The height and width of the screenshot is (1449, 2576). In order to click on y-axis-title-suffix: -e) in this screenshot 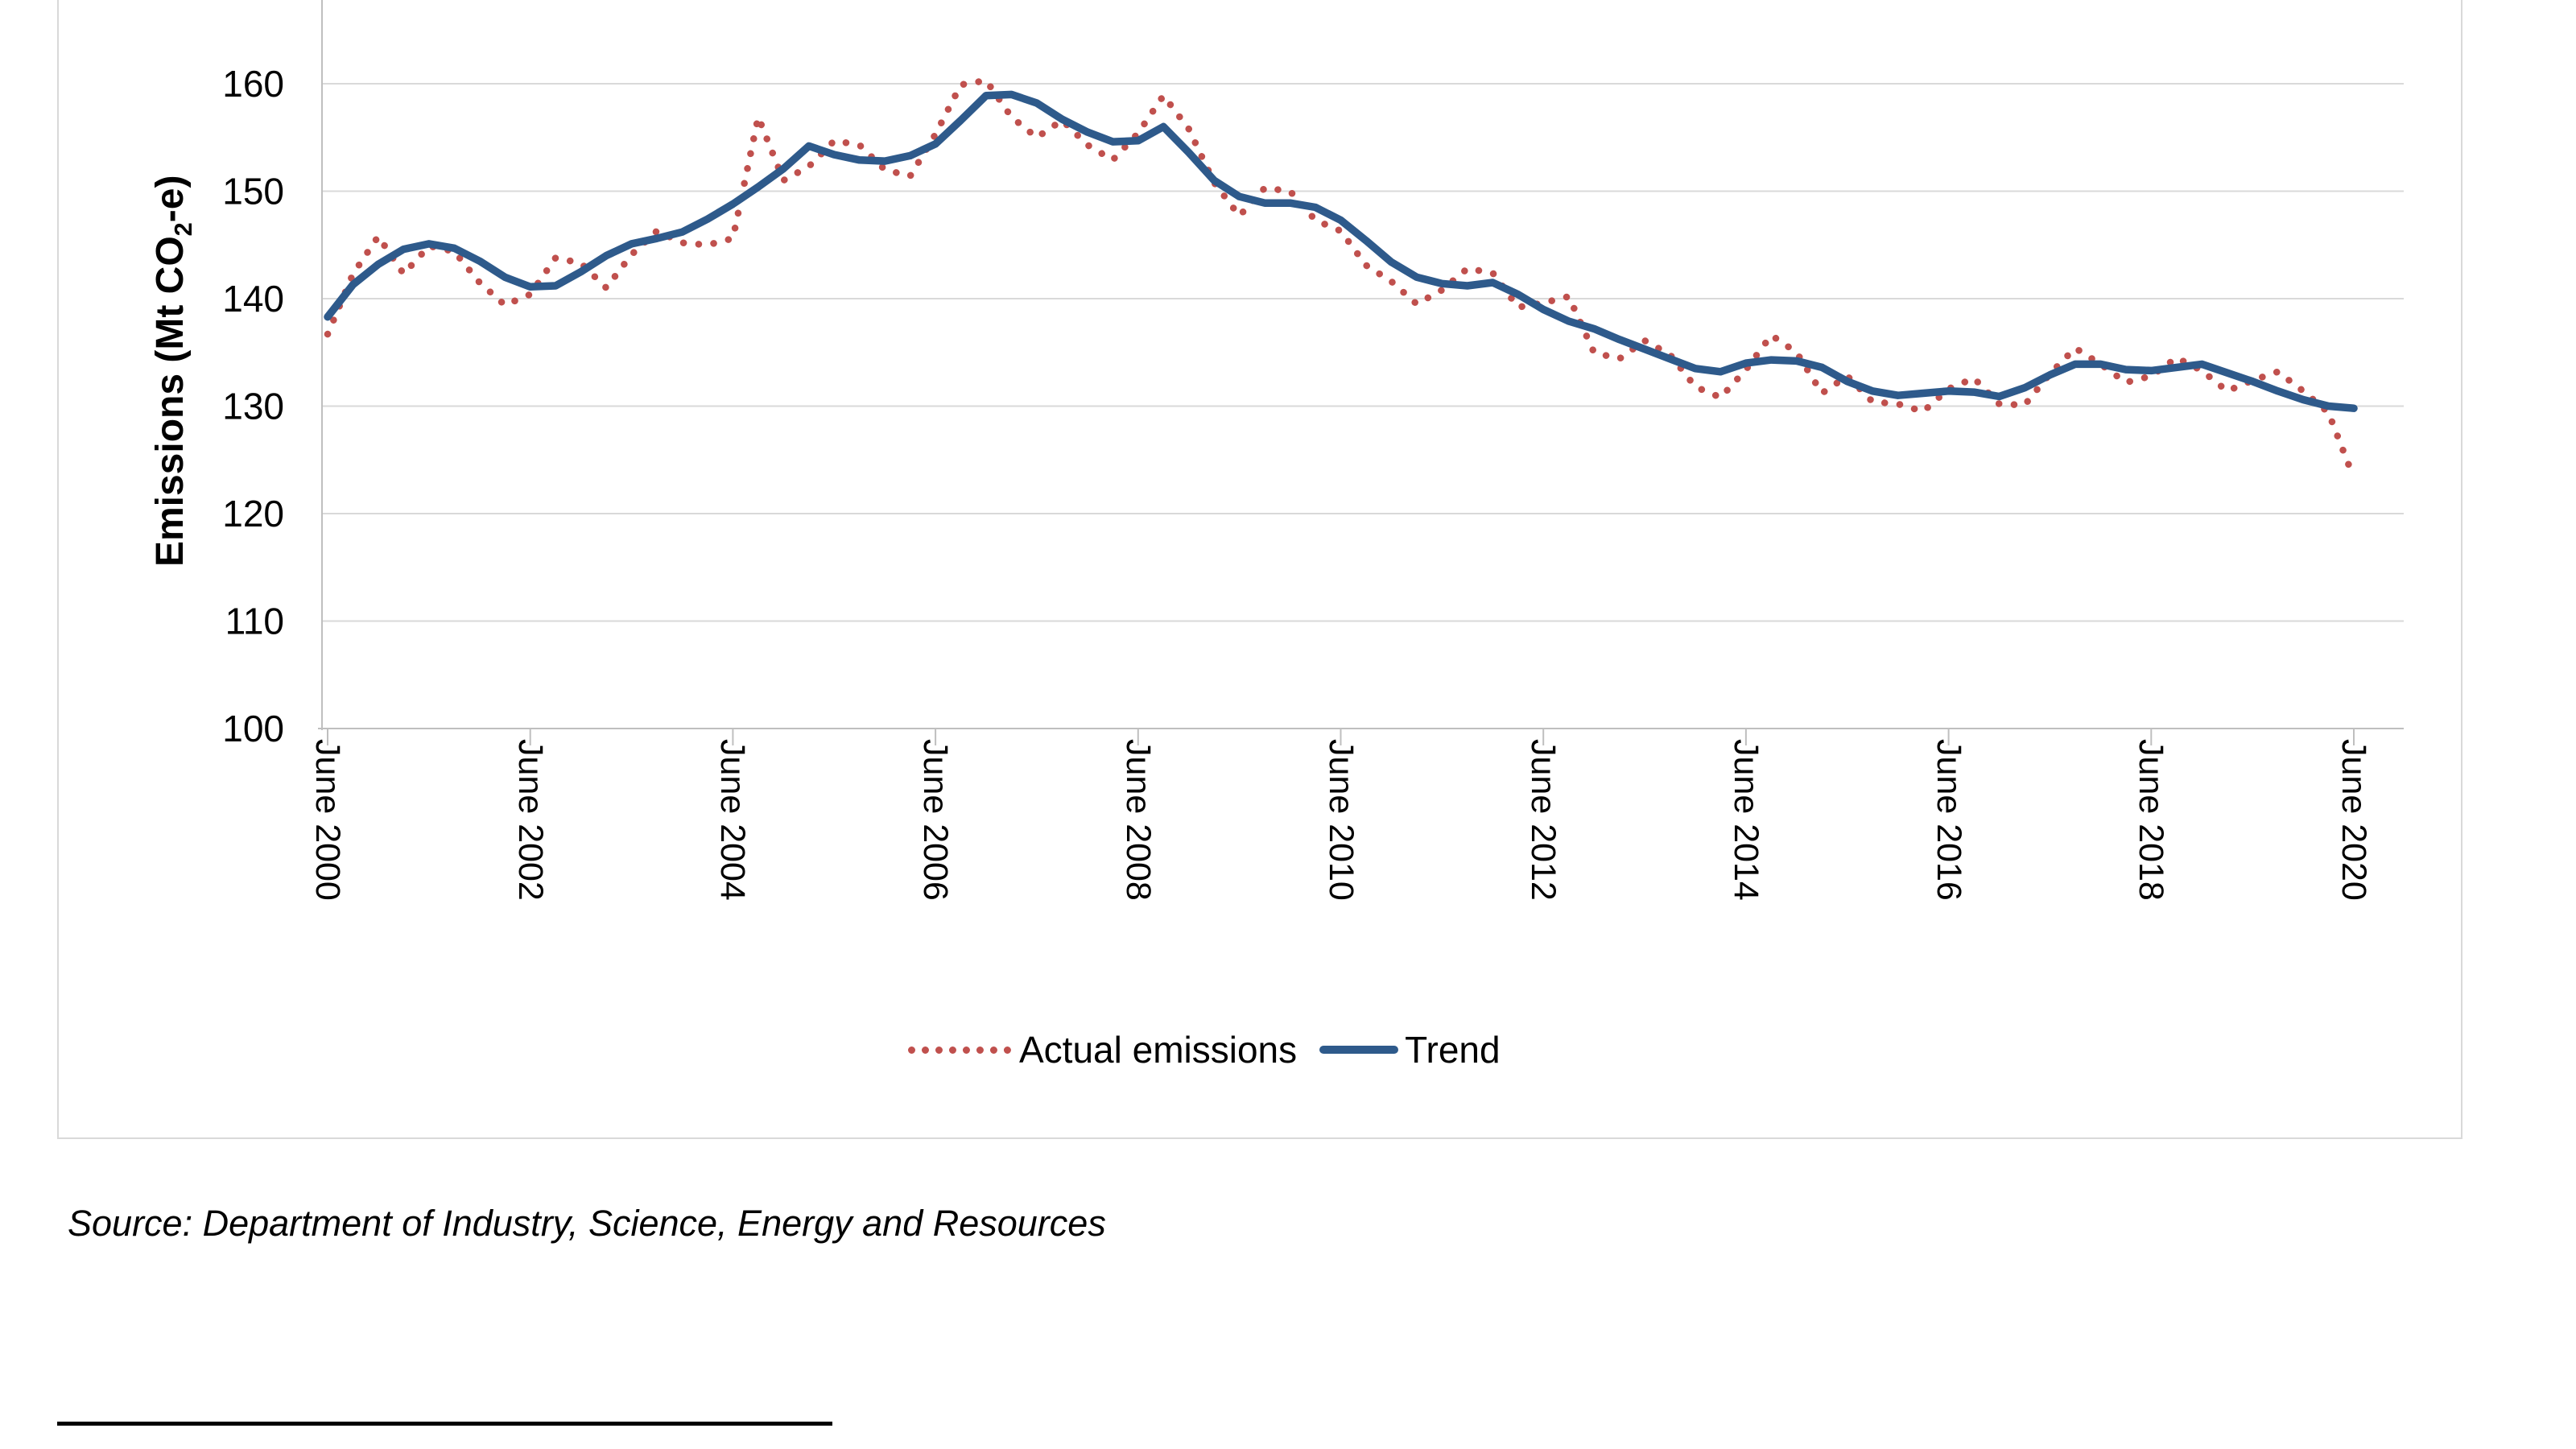, I will do `click(170, 199)`.